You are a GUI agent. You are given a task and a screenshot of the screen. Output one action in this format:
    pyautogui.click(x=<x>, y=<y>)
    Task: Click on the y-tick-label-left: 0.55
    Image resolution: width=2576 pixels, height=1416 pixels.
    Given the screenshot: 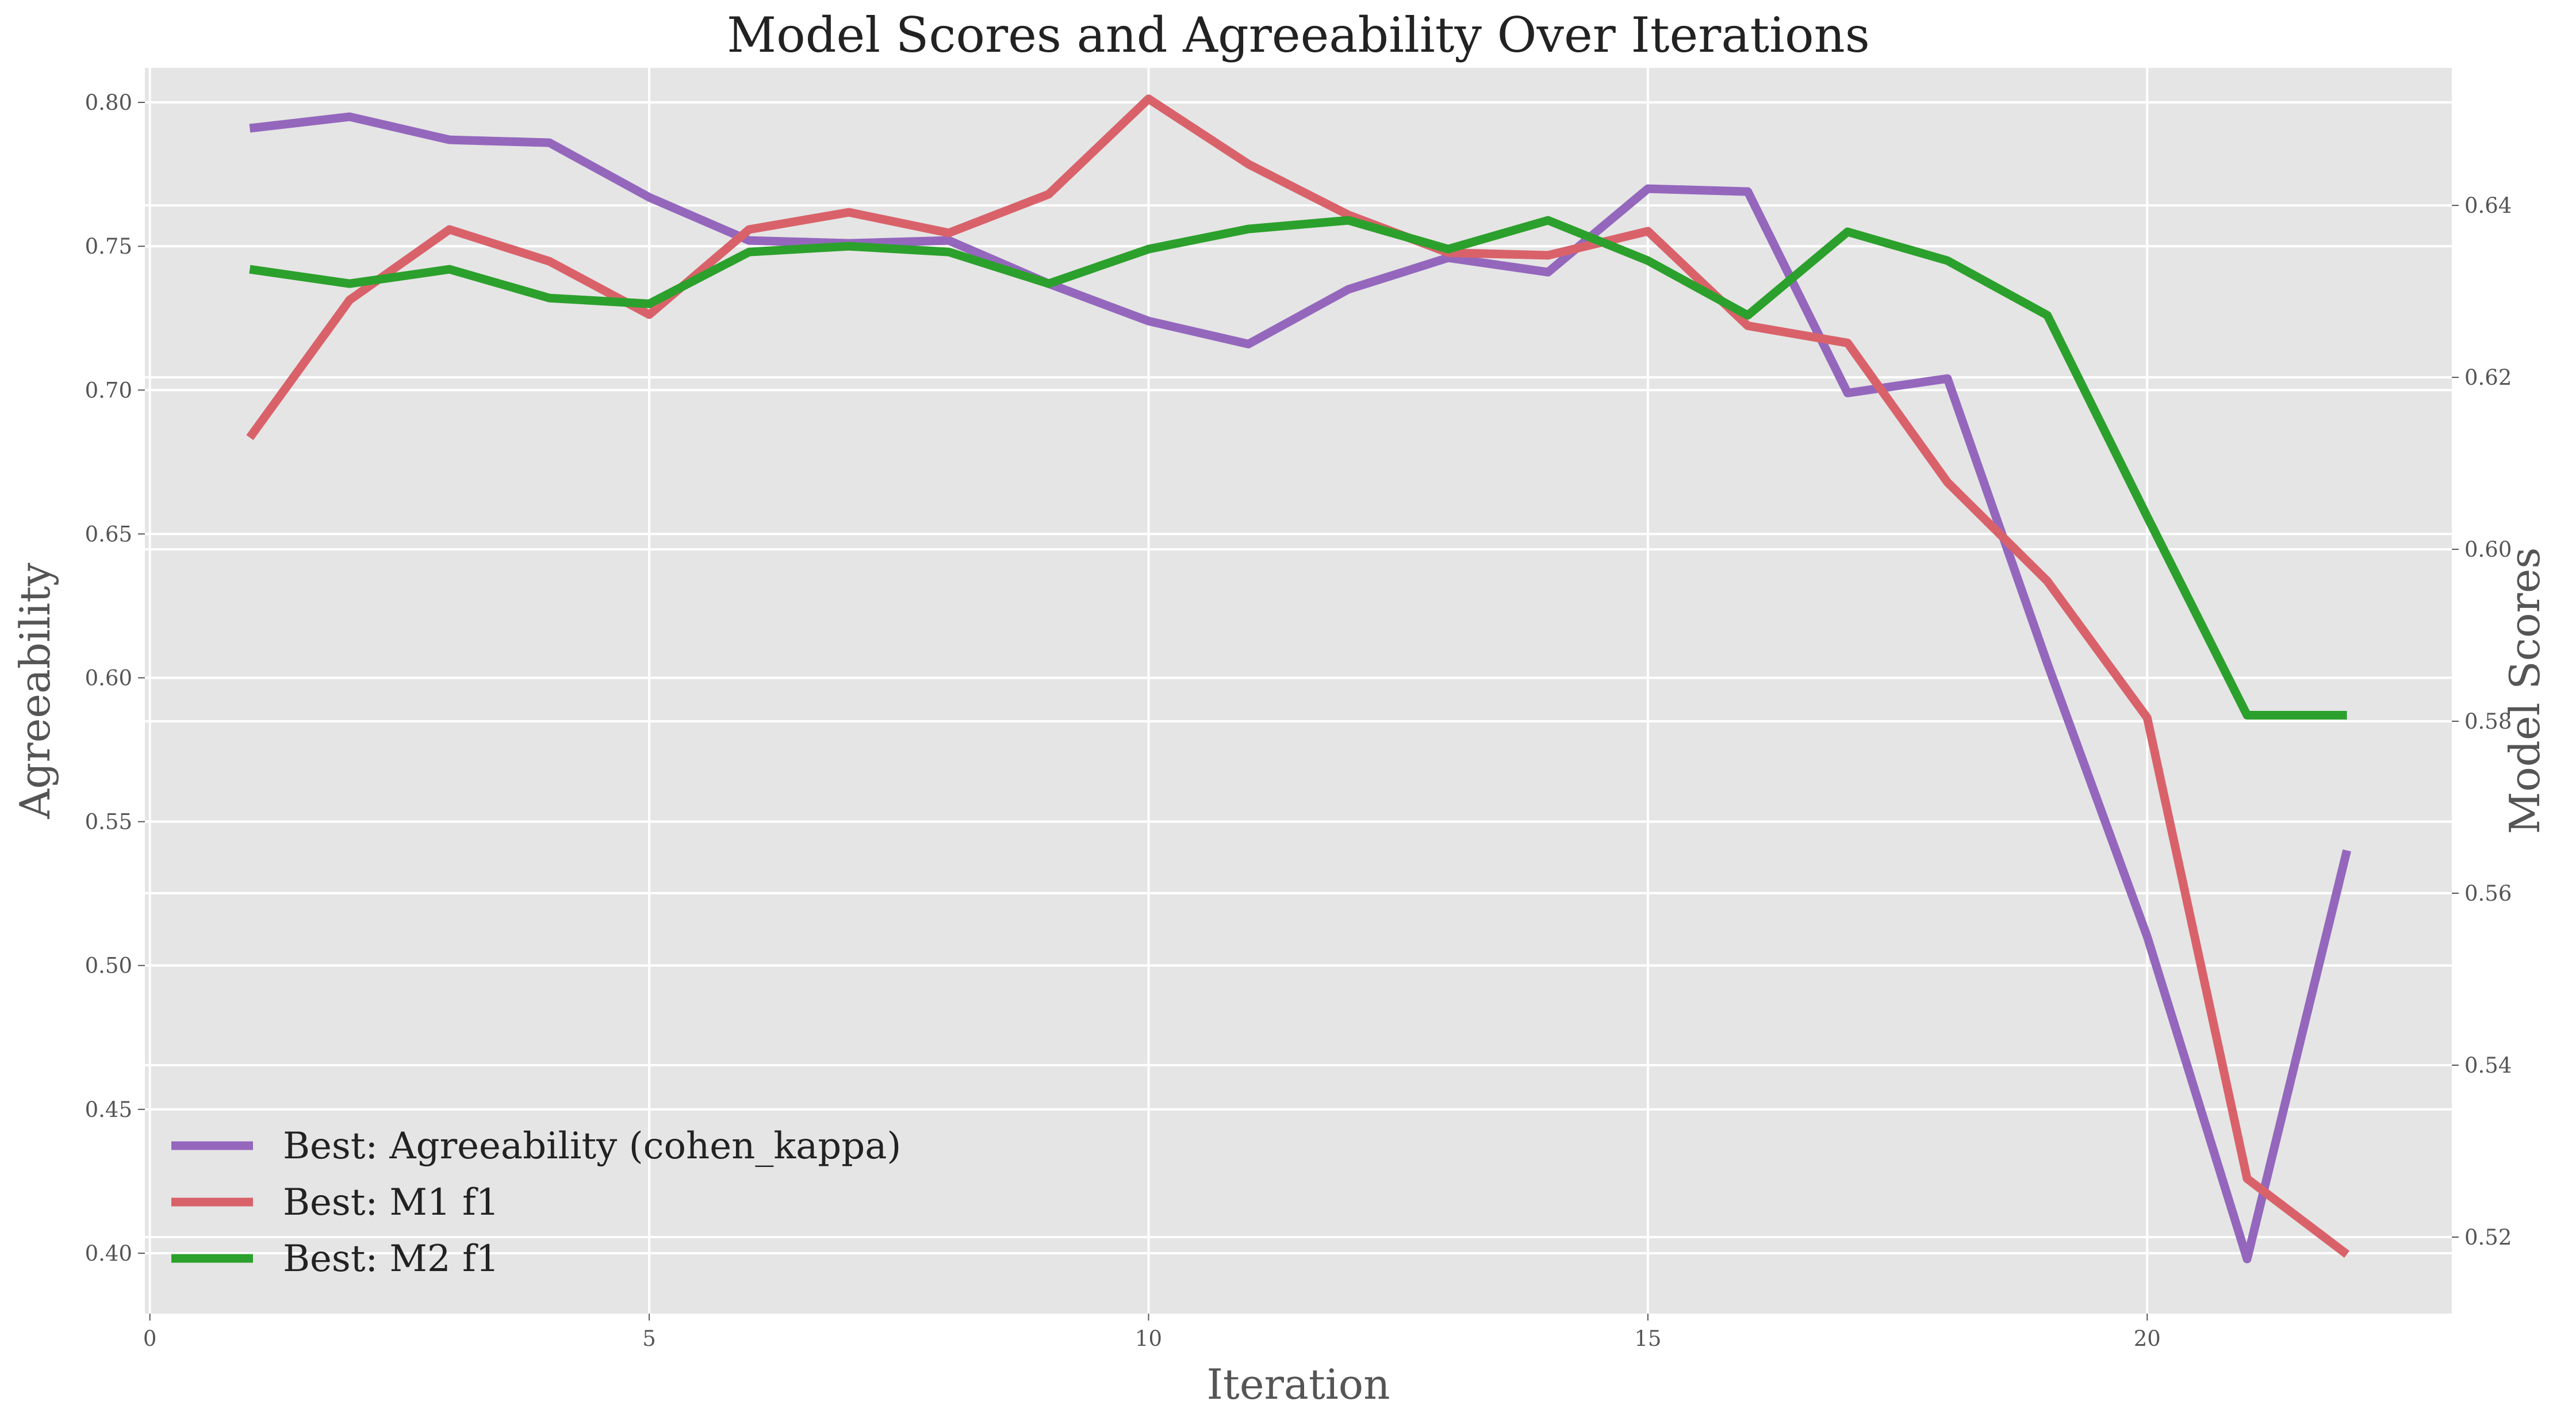 What is the action you would take?
    pyautogui.click(x=108, y=822)
    